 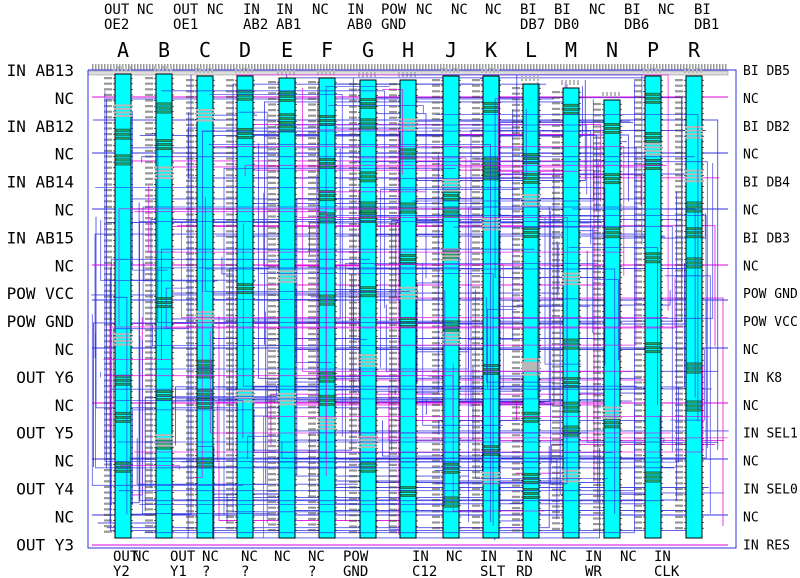 I want to click on bottom-pin-type: NC, so click(x=141, y=557).